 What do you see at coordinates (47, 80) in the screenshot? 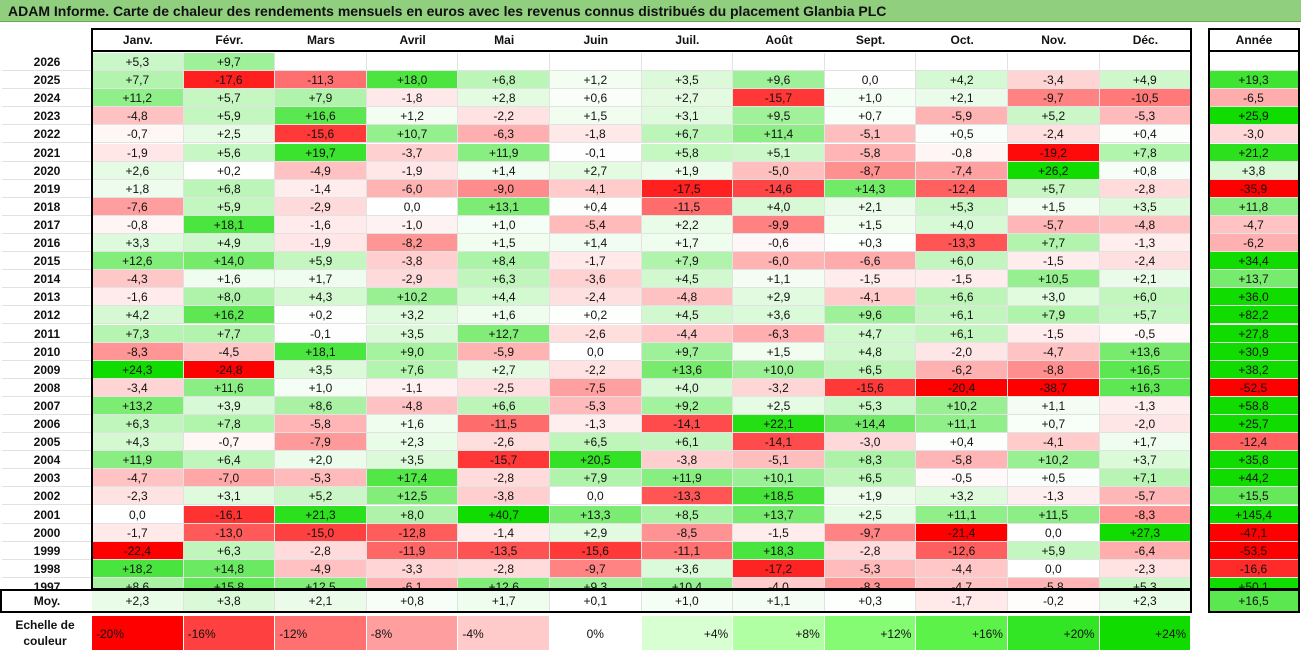
I see `year-label: 2025` at bounding box center [47, 80].